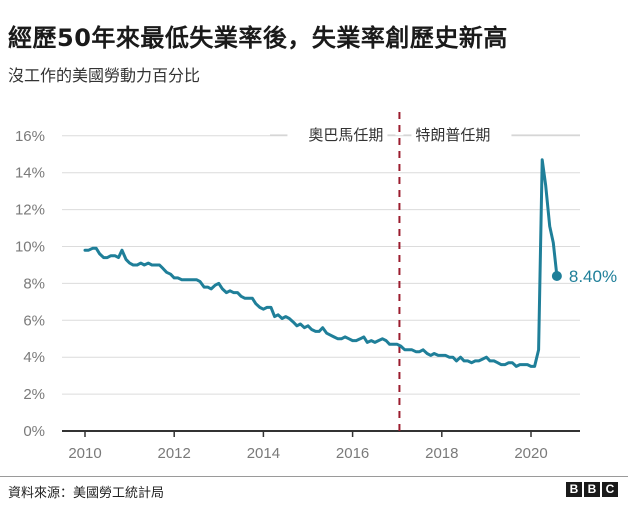 This screenshot has width=640, height=516. What do you see at coordinates (263, 453) in the screenshot?
I see `x-tick-label: 2014` at bounding box center [263, 453].